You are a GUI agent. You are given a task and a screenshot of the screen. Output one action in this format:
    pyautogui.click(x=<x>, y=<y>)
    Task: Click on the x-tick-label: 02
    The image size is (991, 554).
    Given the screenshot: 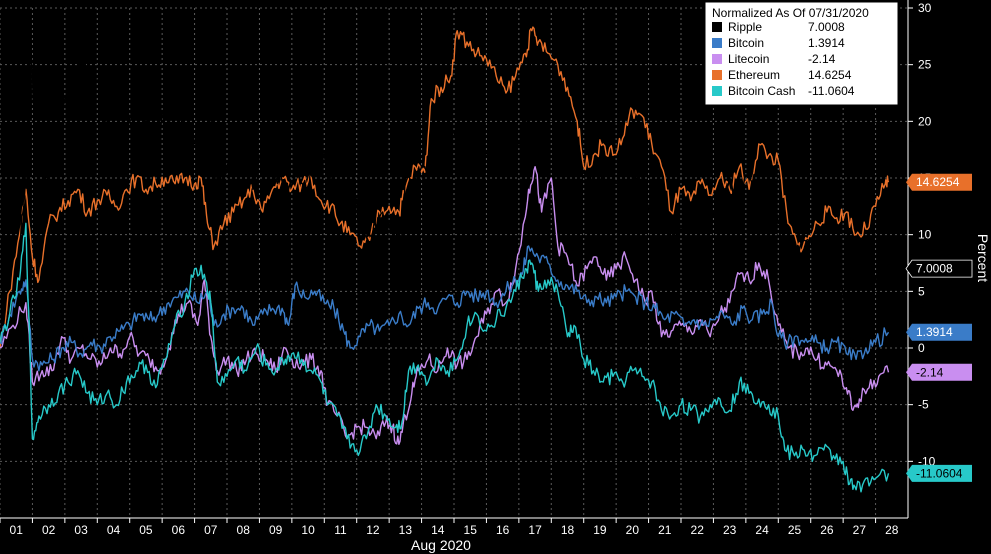 What is the action you would take?
    pyautogui.click(x=49, y=530)
    